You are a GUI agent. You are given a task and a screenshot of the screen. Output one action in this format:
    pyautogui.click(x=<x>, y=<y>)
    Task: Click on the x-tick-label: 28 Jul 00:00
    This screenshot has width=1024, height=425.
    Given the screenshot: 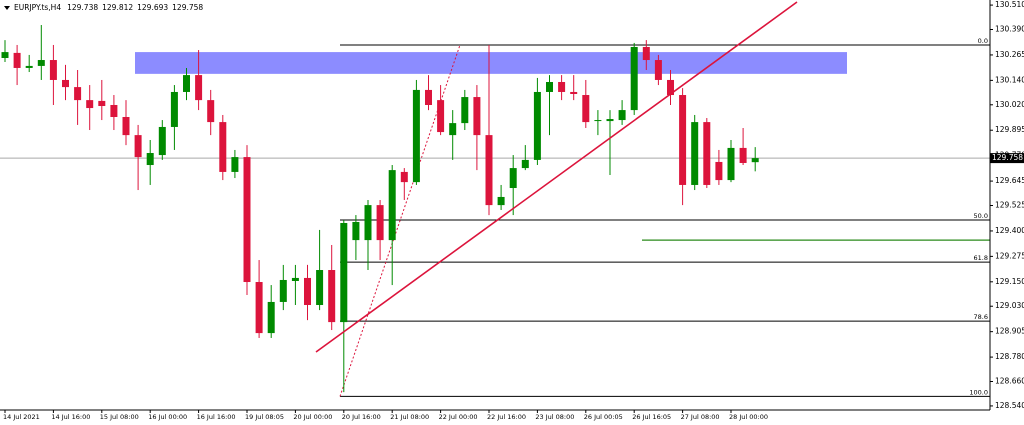 What is the action you would take?
    pyautogui.click(x=748, y=417)
    